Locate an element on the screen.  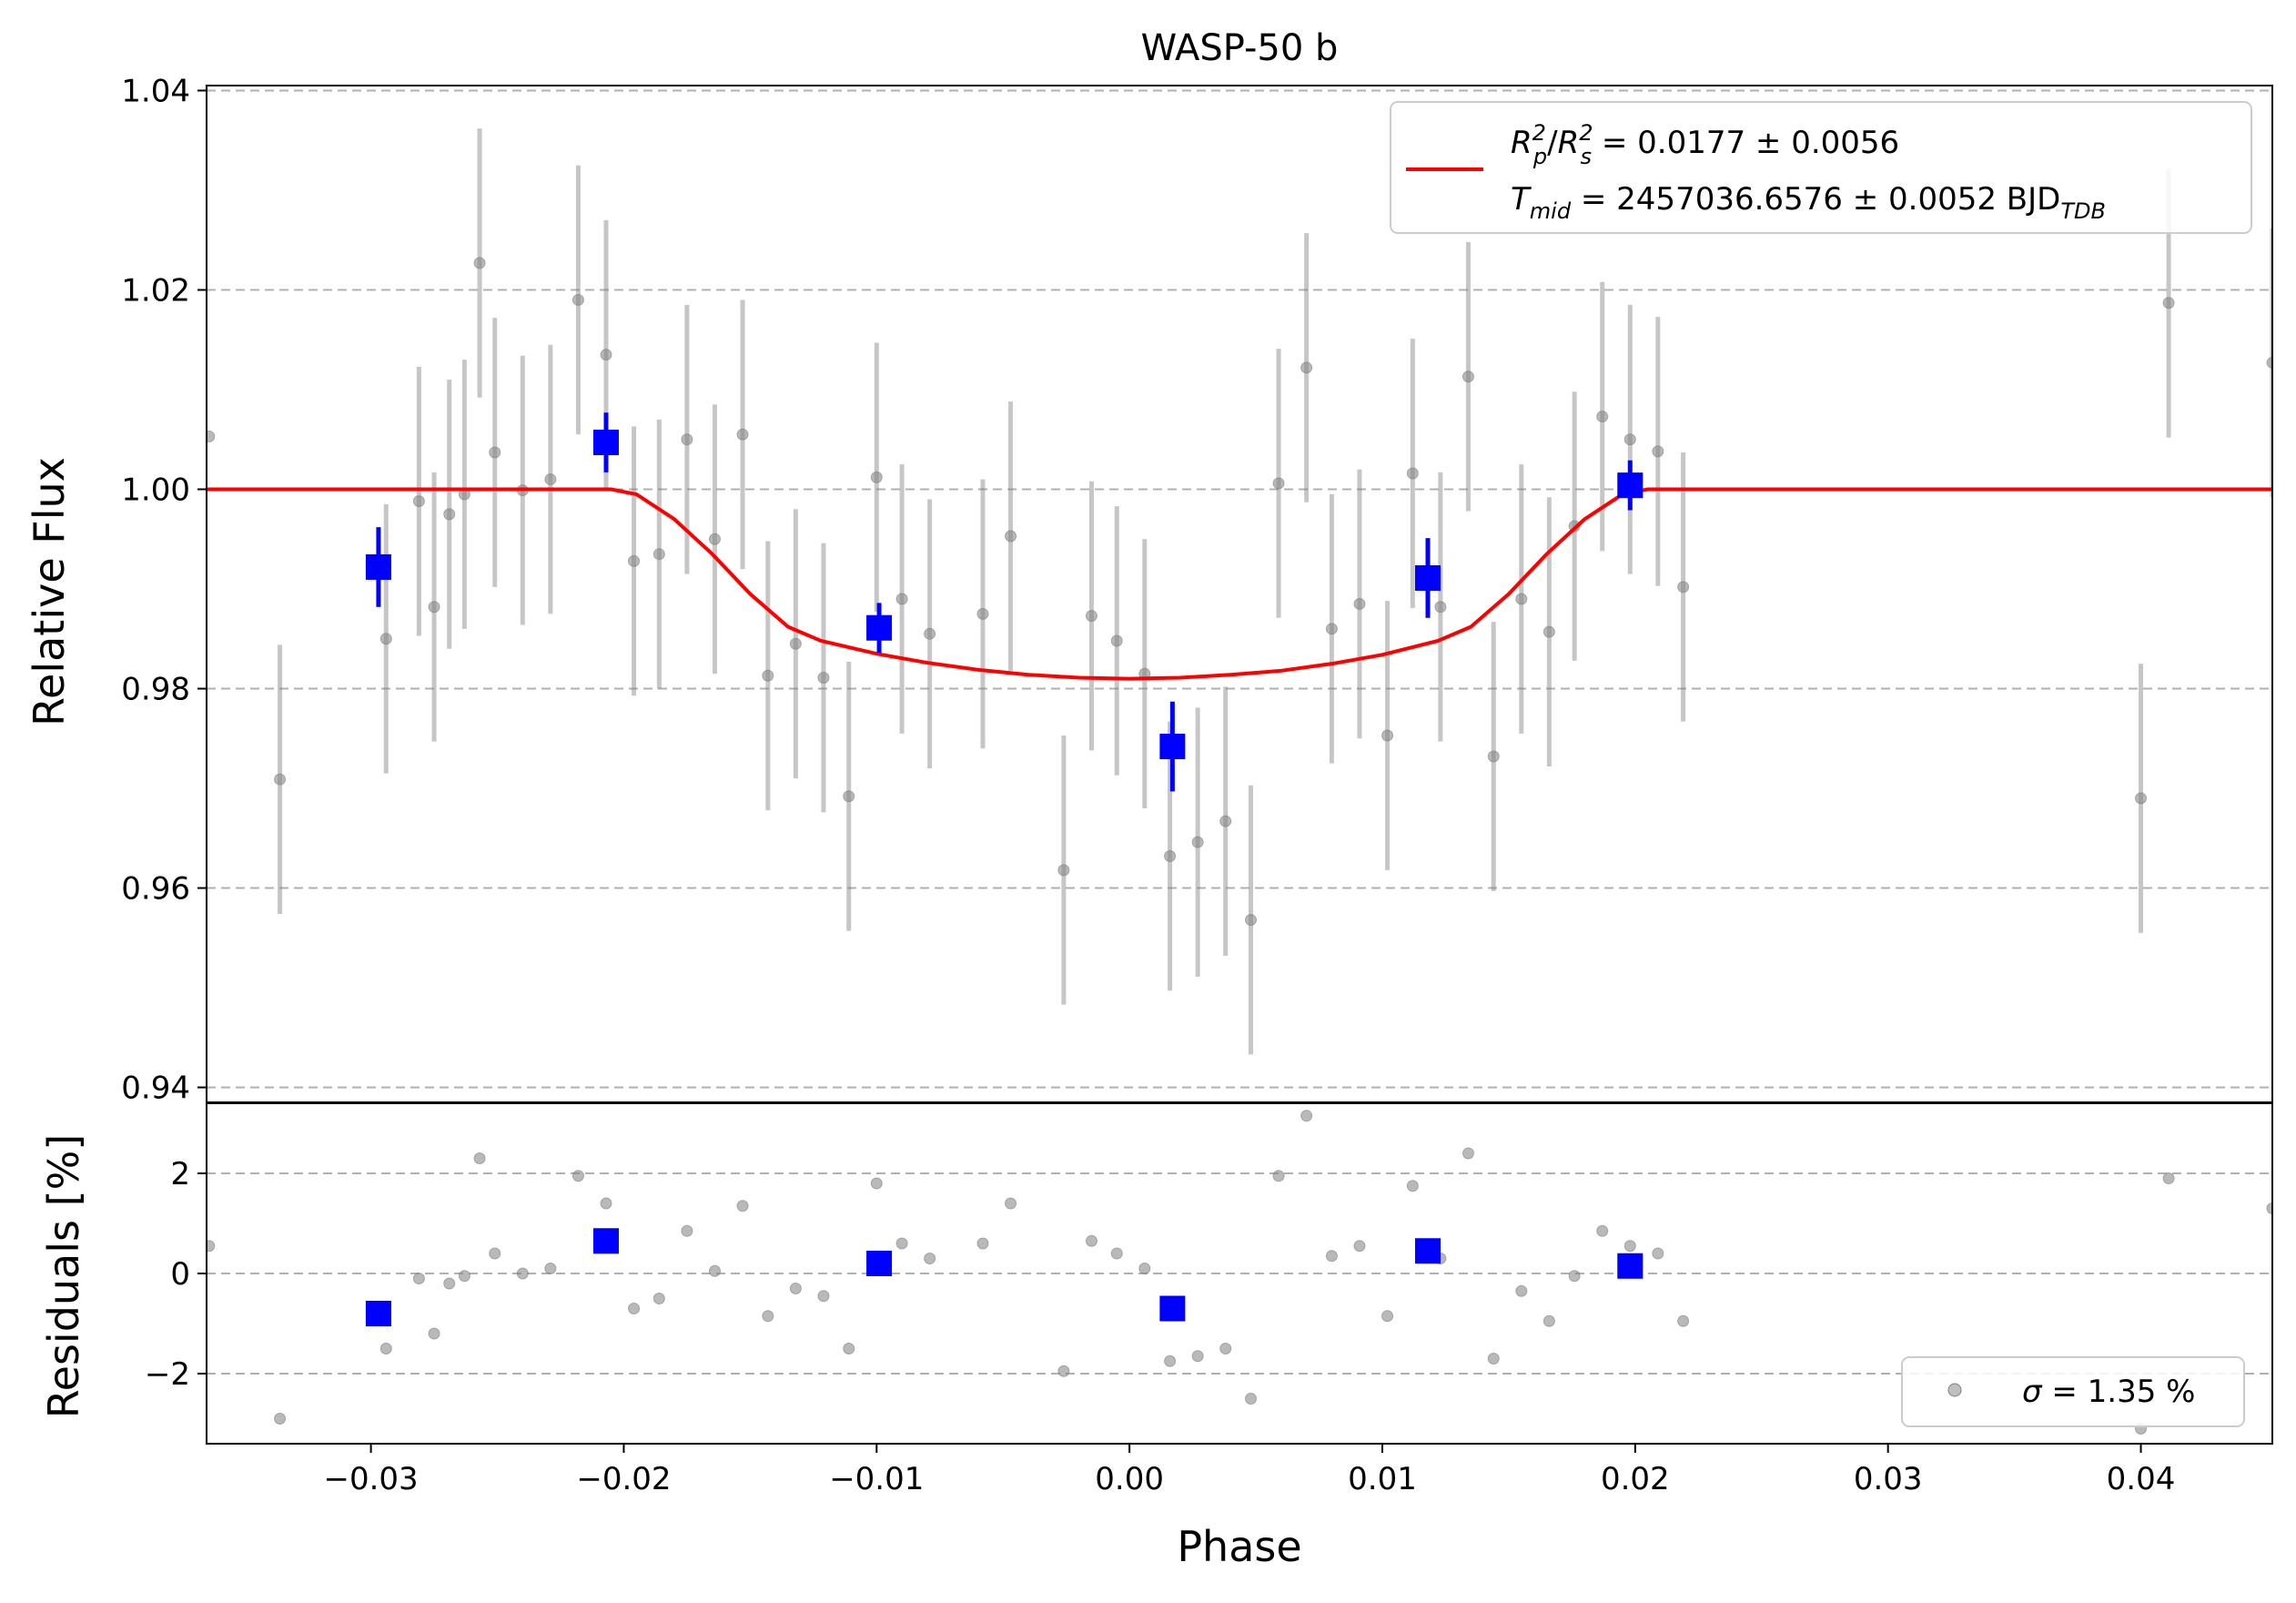
x-axis-label: Phase is located at coordinates (1239, 1546).